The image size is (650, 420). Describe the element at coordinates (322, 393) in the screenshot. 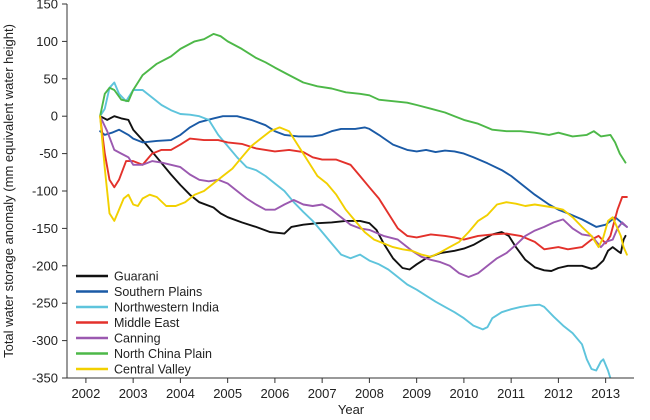

I see `x-tick-label: 2007` at that location.